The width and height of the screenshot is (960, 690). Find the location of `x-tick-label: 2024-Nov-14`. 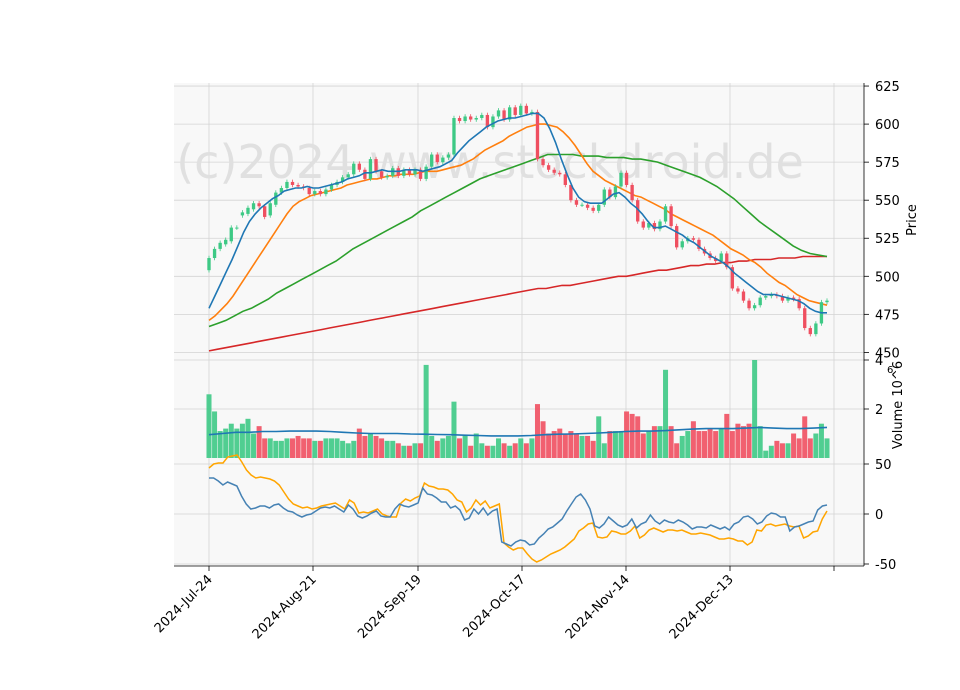

x-tick-label: 2024-Nov-14 is located at coordinates (598, 607).